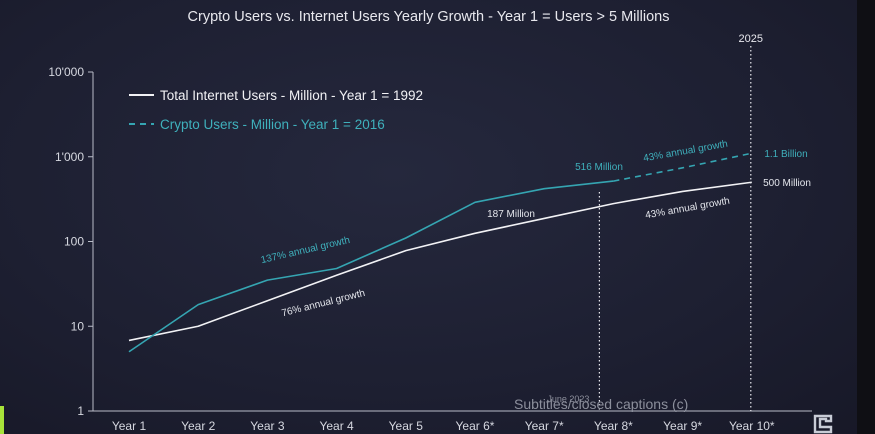  What do you see at coordinates (787, 183) in the screenshot?
I see `annotation-internet-end: 500 Million` at bounding box center [787, 183].